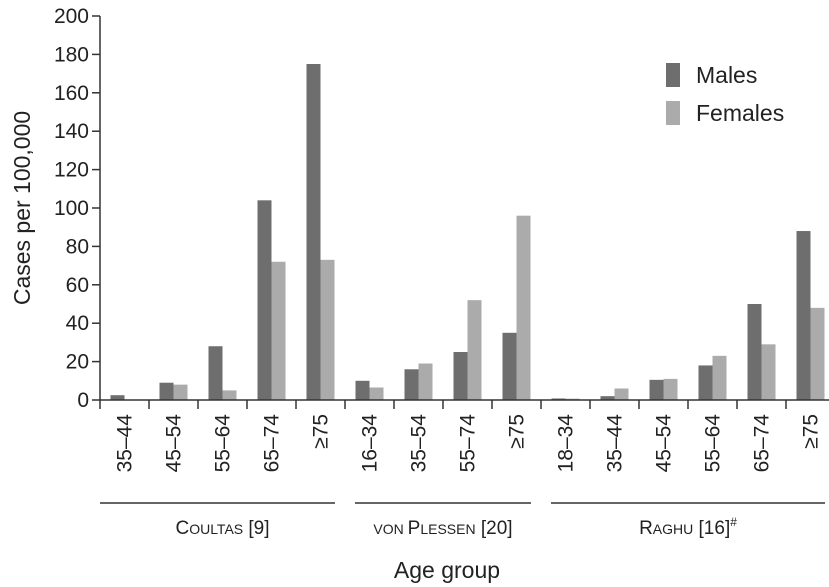  I want to click on legend-label: Males, so click(726, 75).